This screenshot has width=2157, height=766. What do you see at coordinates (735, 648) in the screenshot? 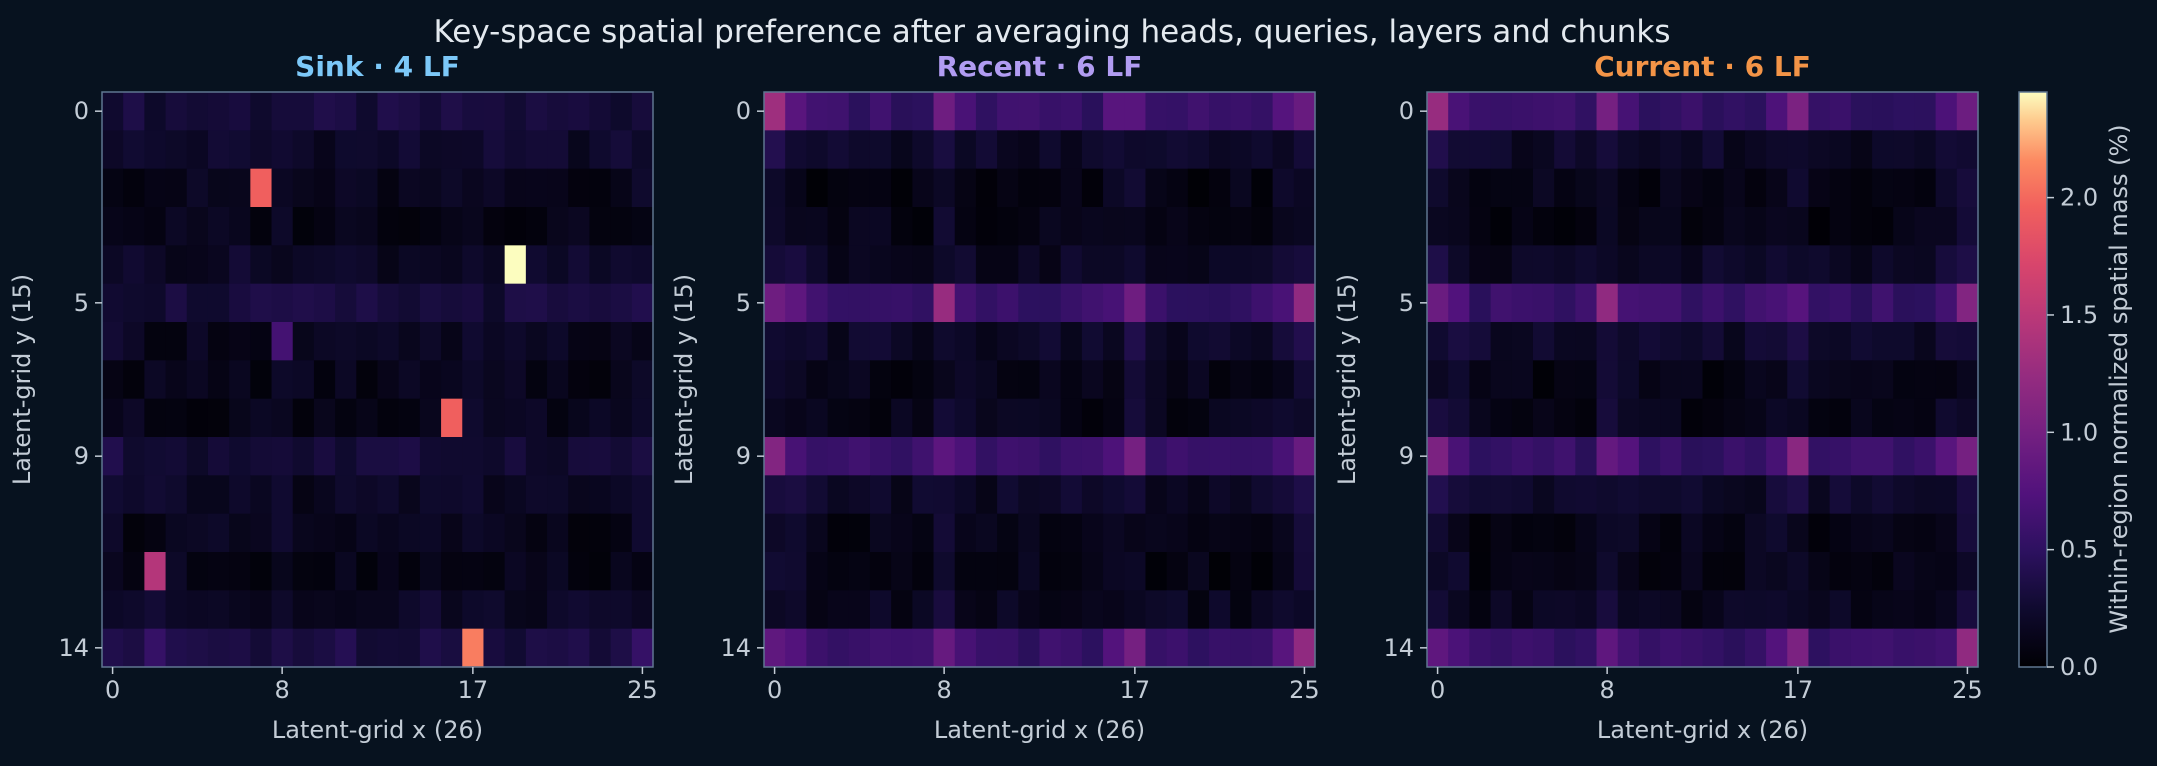
I see `y-tick-label: 14` at bounding box center [735, 648].